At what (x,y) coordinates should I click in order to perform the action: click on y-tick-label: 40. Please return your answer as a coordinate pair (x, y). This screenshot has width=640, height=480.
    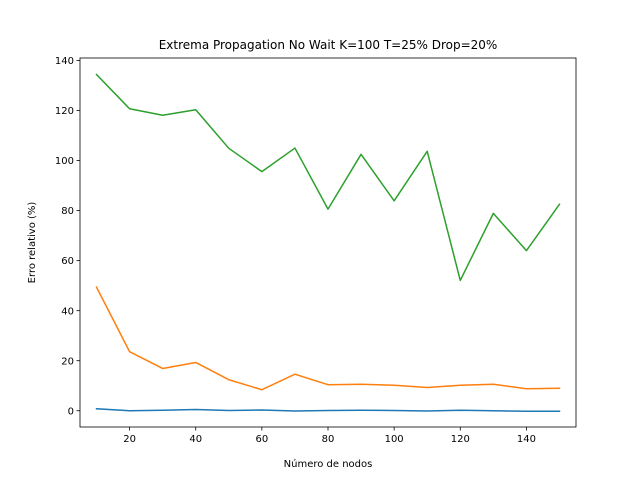
    Looking at the image, I should click on (67, 311).